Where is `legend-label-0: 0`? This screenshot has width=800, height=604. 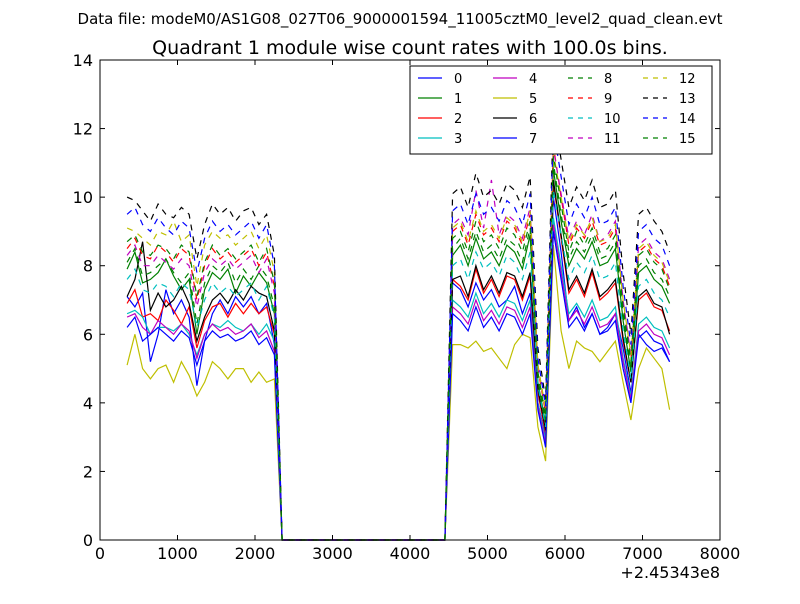
legend-label-0: 0 is located at coordinates (458, 79).